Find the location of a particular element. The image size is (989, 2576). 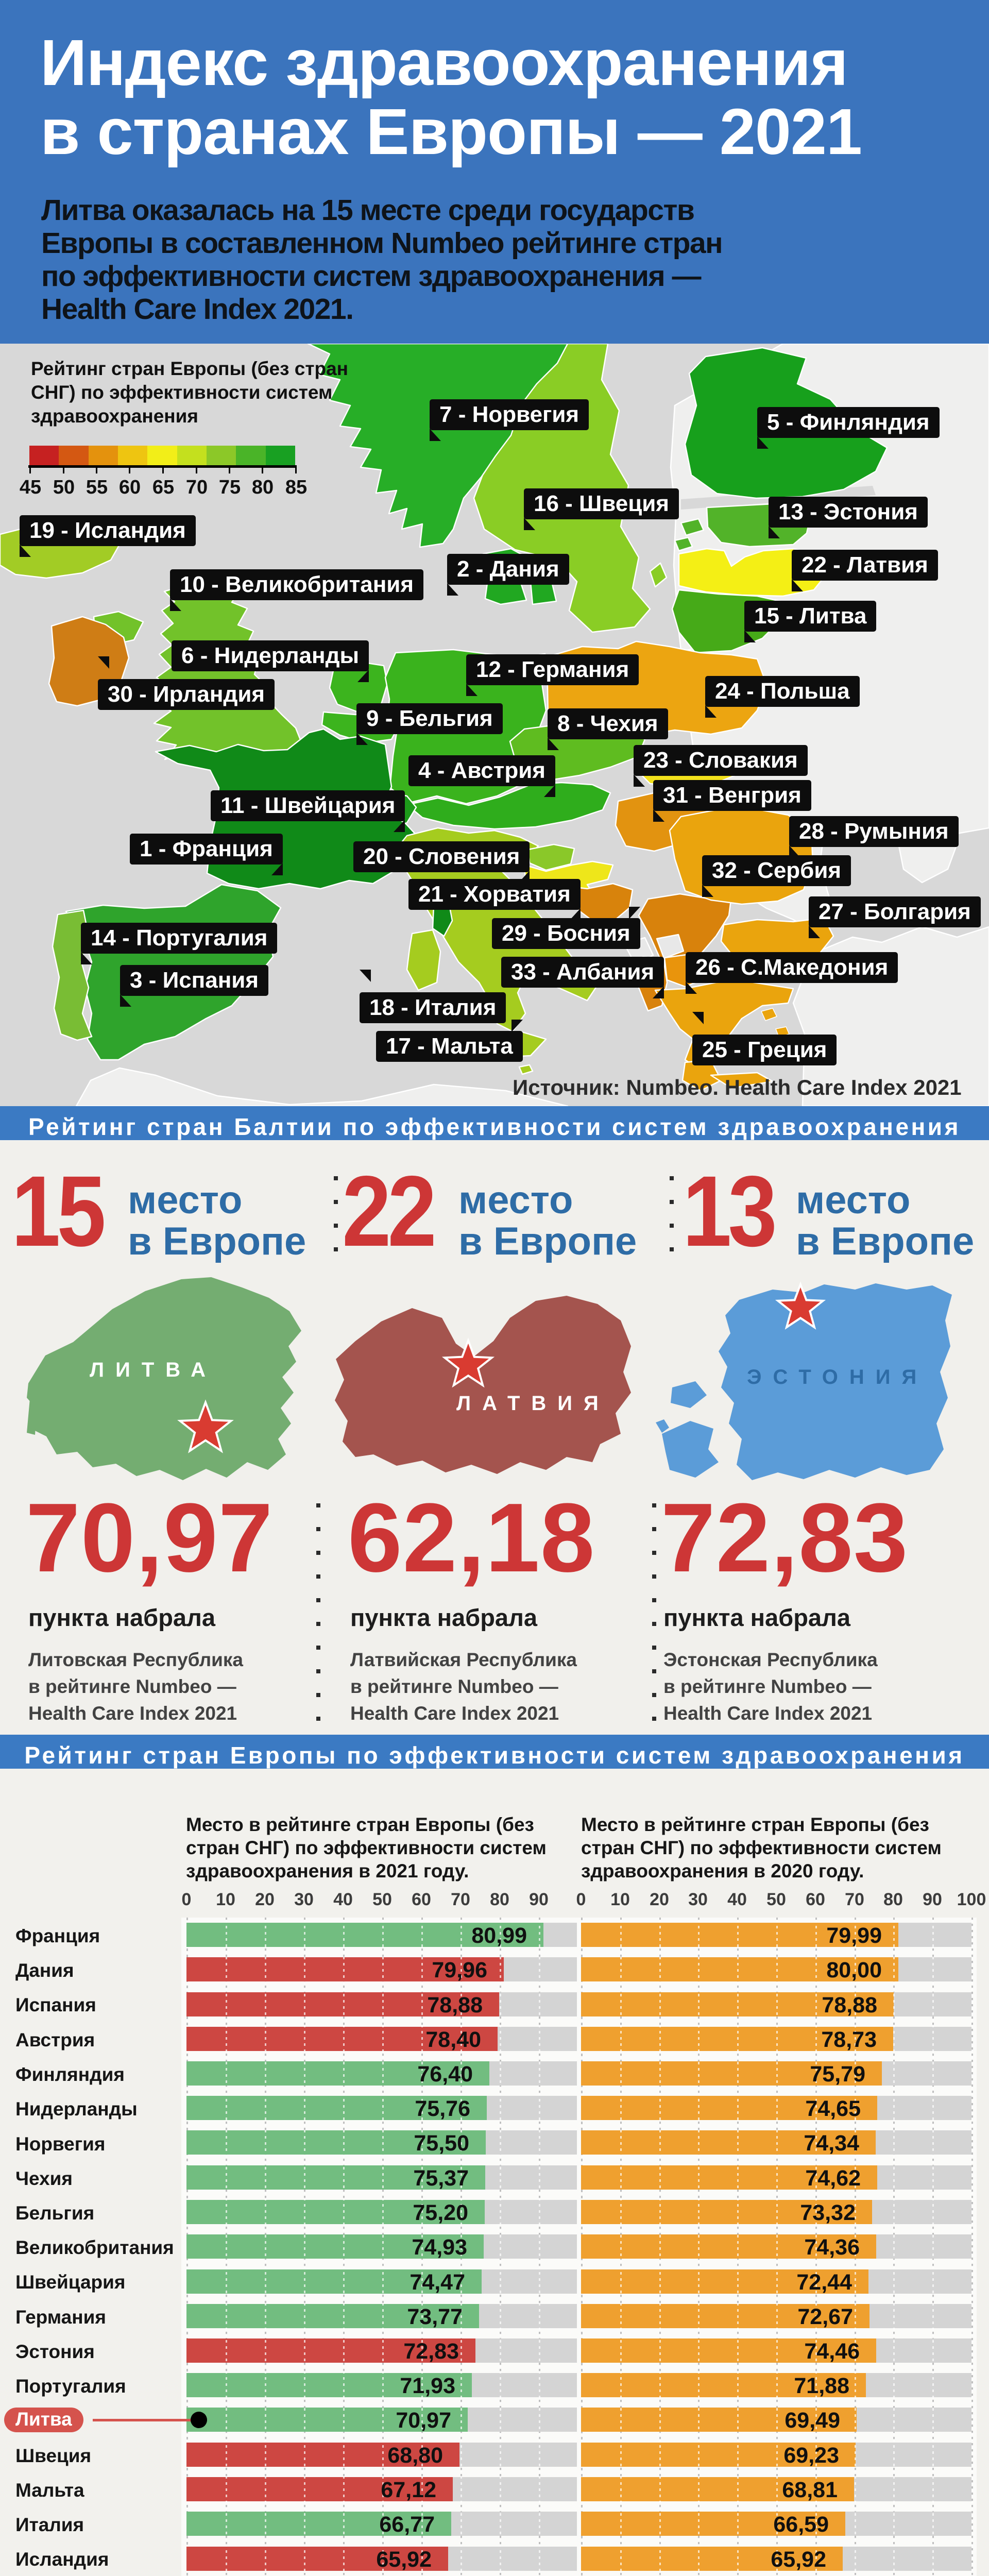

svg-text: ЛИТВА is located at coordinates (153, 1370).